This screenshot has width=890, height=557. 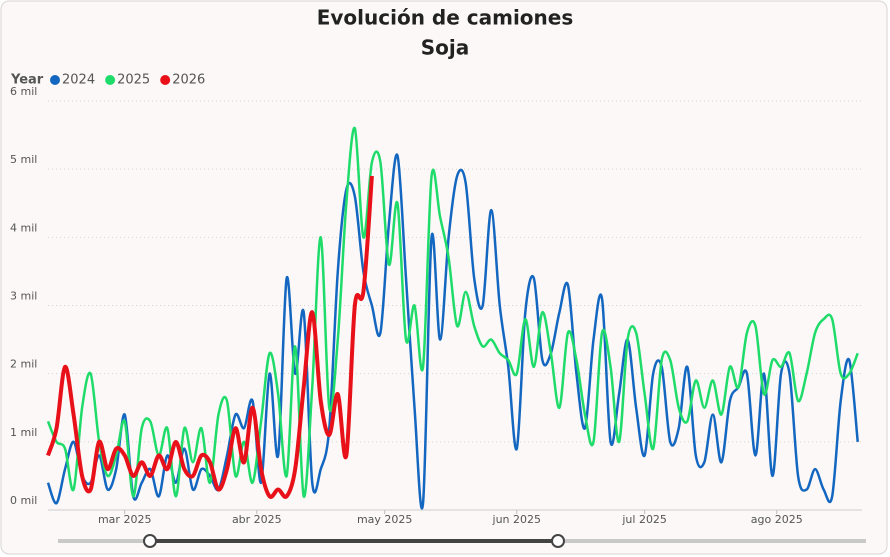 I want to click on chart-subtitle: Soja, so click(x=445, y=48).